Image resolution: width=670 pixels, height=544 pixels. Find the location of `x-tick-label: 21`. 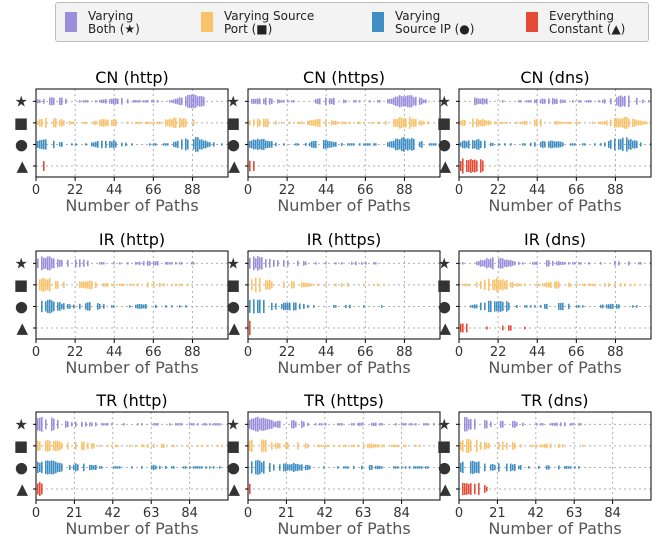

x-tick-label: 21 is located at coordinates (74, 513).